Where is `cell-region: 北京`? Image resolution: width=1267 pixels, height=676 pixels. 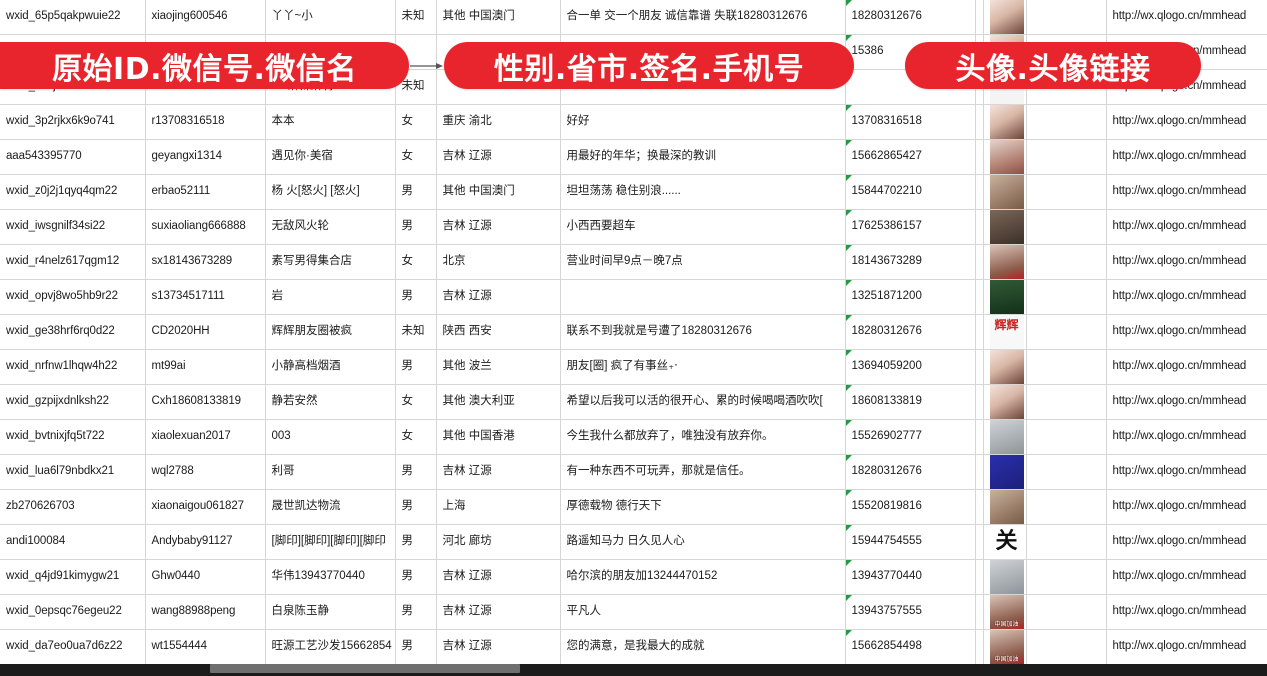
cell-region: 北京 is located at coordinates (498, 262).